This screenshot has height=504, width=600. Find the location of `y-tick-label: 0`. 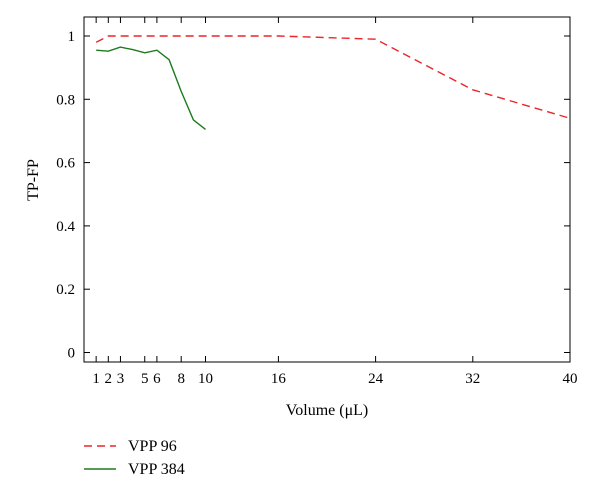

y-tick-label: 0 is located at coordinates (72, 354).